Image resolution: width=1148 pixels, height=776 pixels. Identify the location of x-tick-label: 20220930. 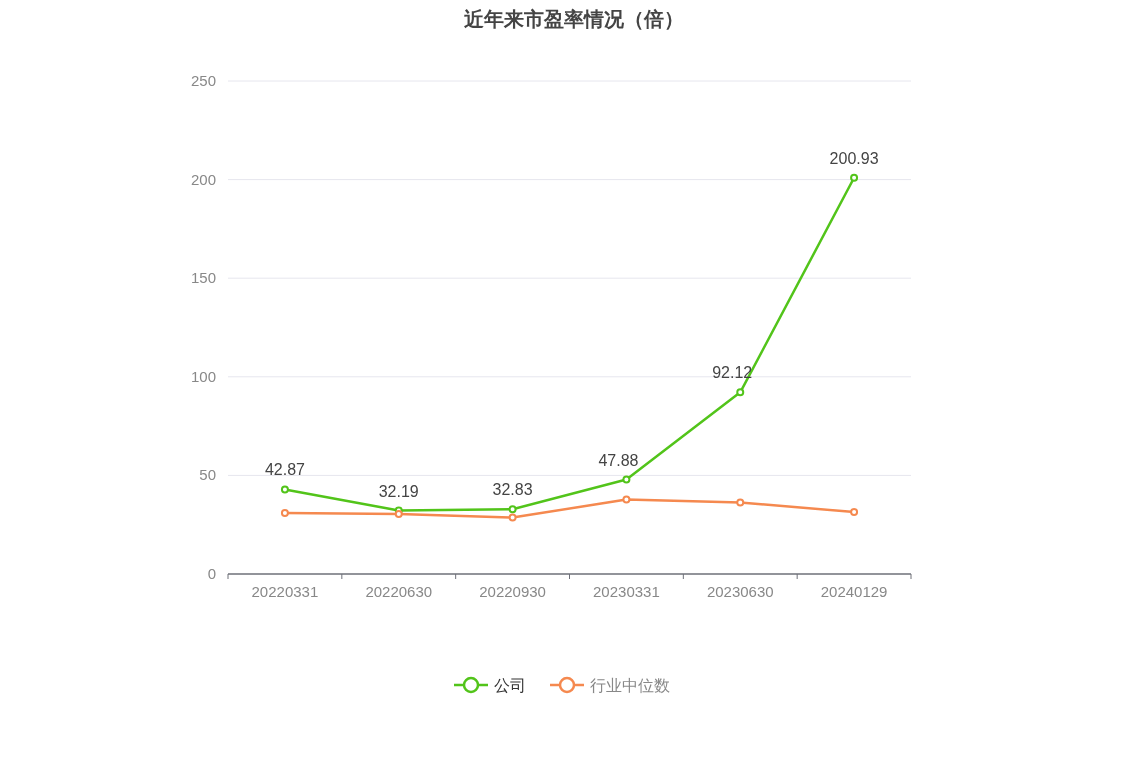
(512, 591).